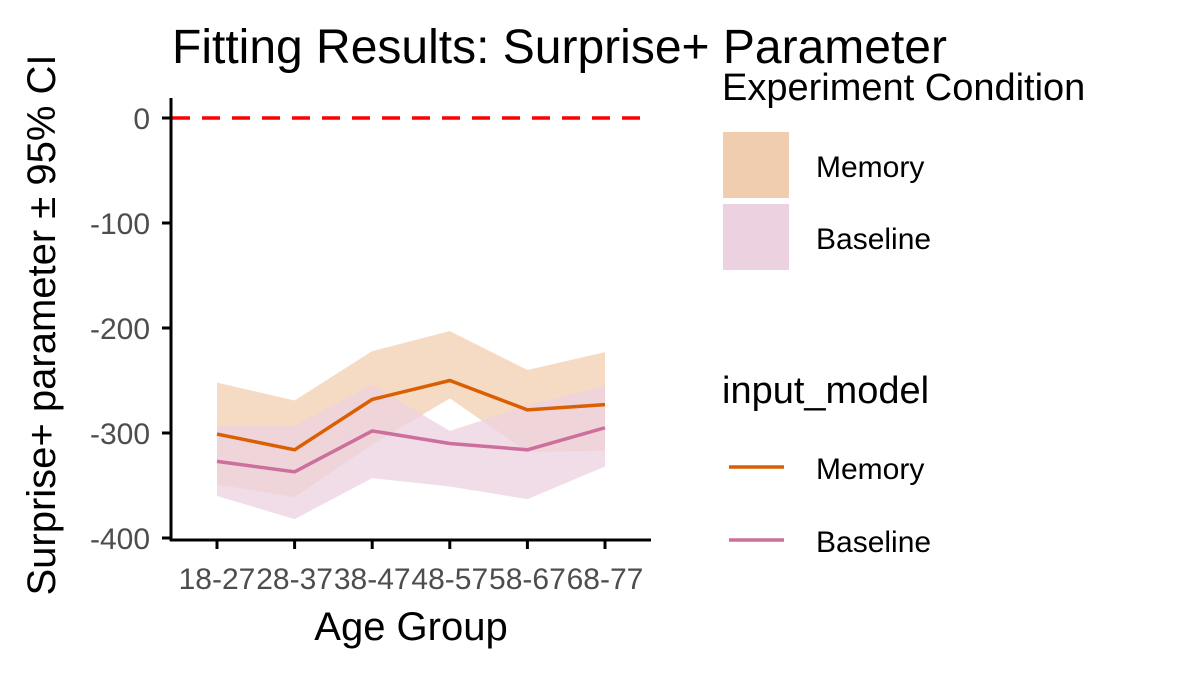  Describe the element at coordinates (120, 434) in the screenshot. I see `y-tick-label: -300` at that location.